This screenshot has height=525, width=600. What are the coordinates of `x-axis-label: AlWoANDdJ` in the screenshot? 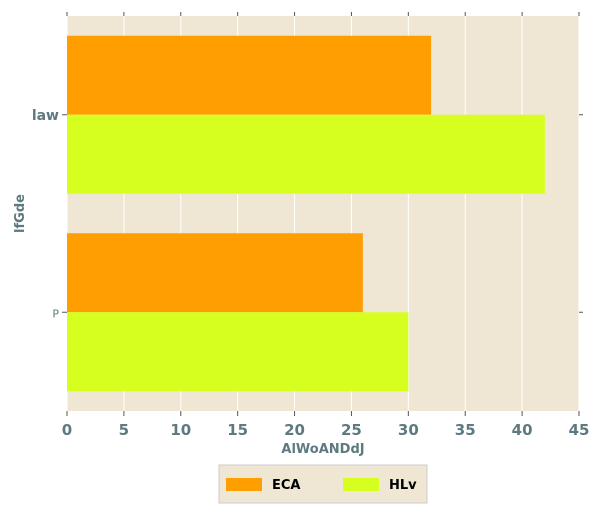 It's located at (322, 449).